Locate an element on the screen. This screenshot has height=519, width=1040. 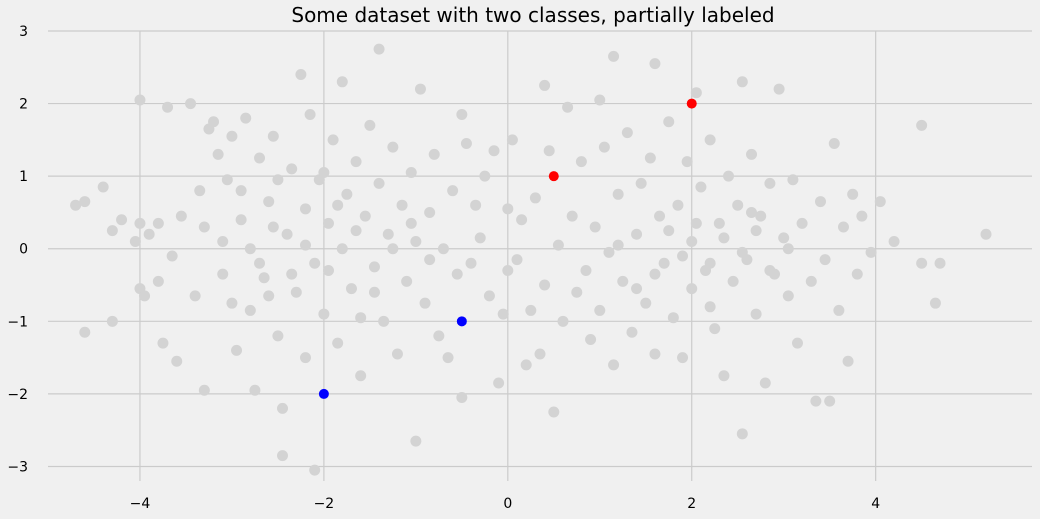
x-tick-label: −4 is located at coordinates (140, 504).